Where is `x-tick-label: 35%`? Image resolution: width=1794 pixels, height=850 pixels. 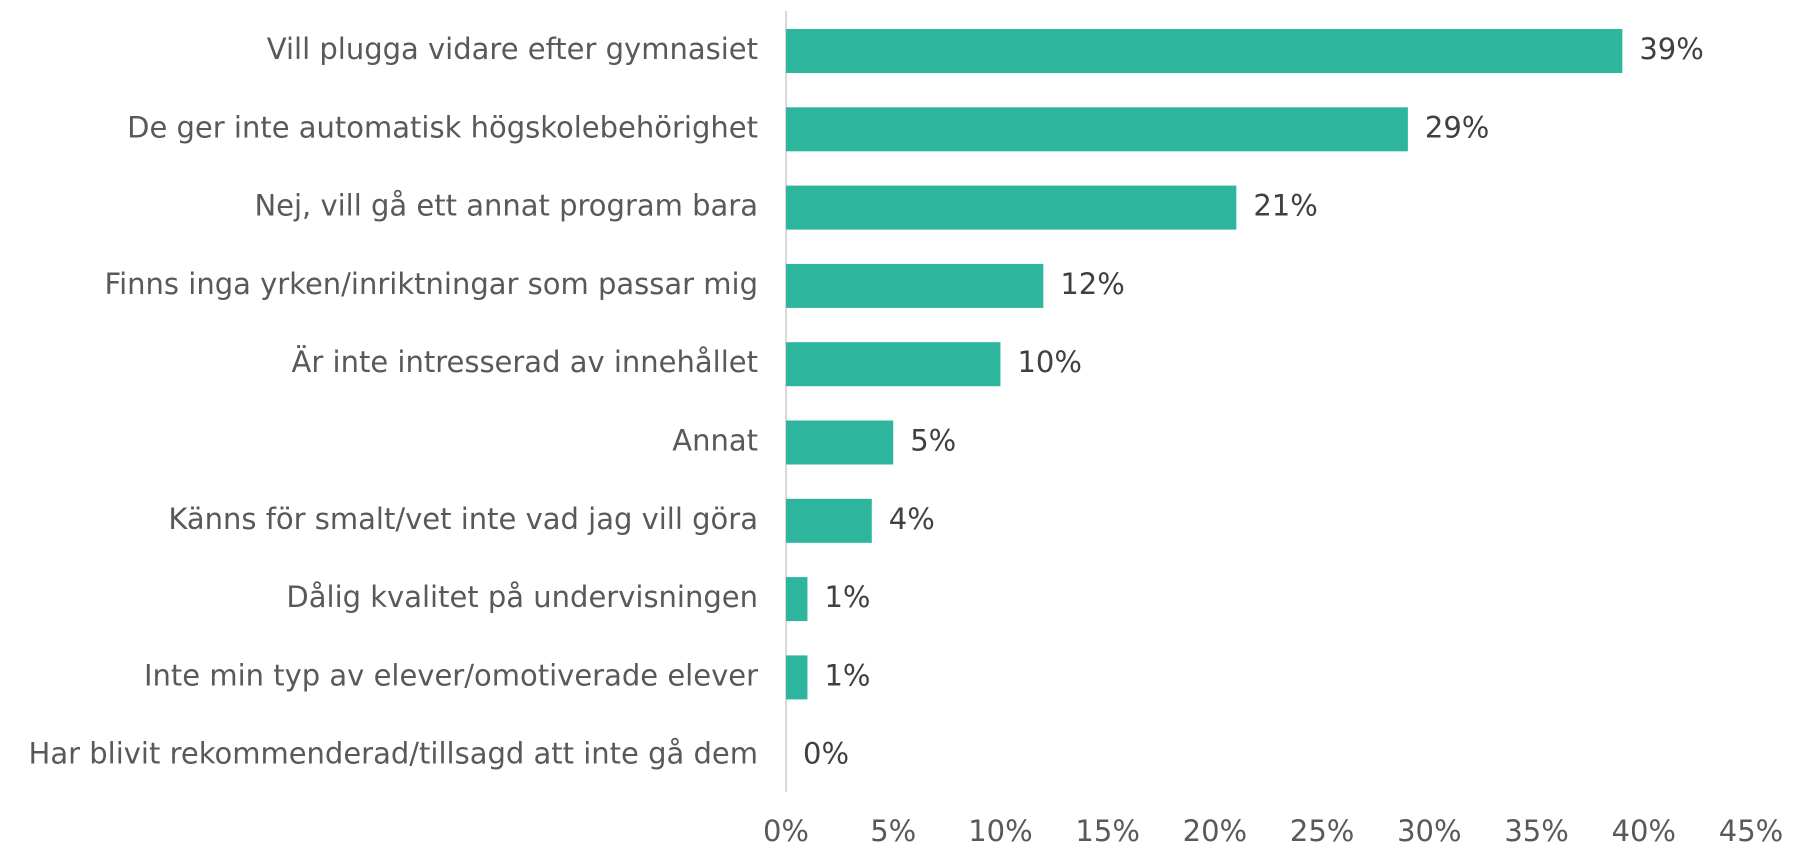 x-tick-label: 35% is located at coordinates (1536, 831).